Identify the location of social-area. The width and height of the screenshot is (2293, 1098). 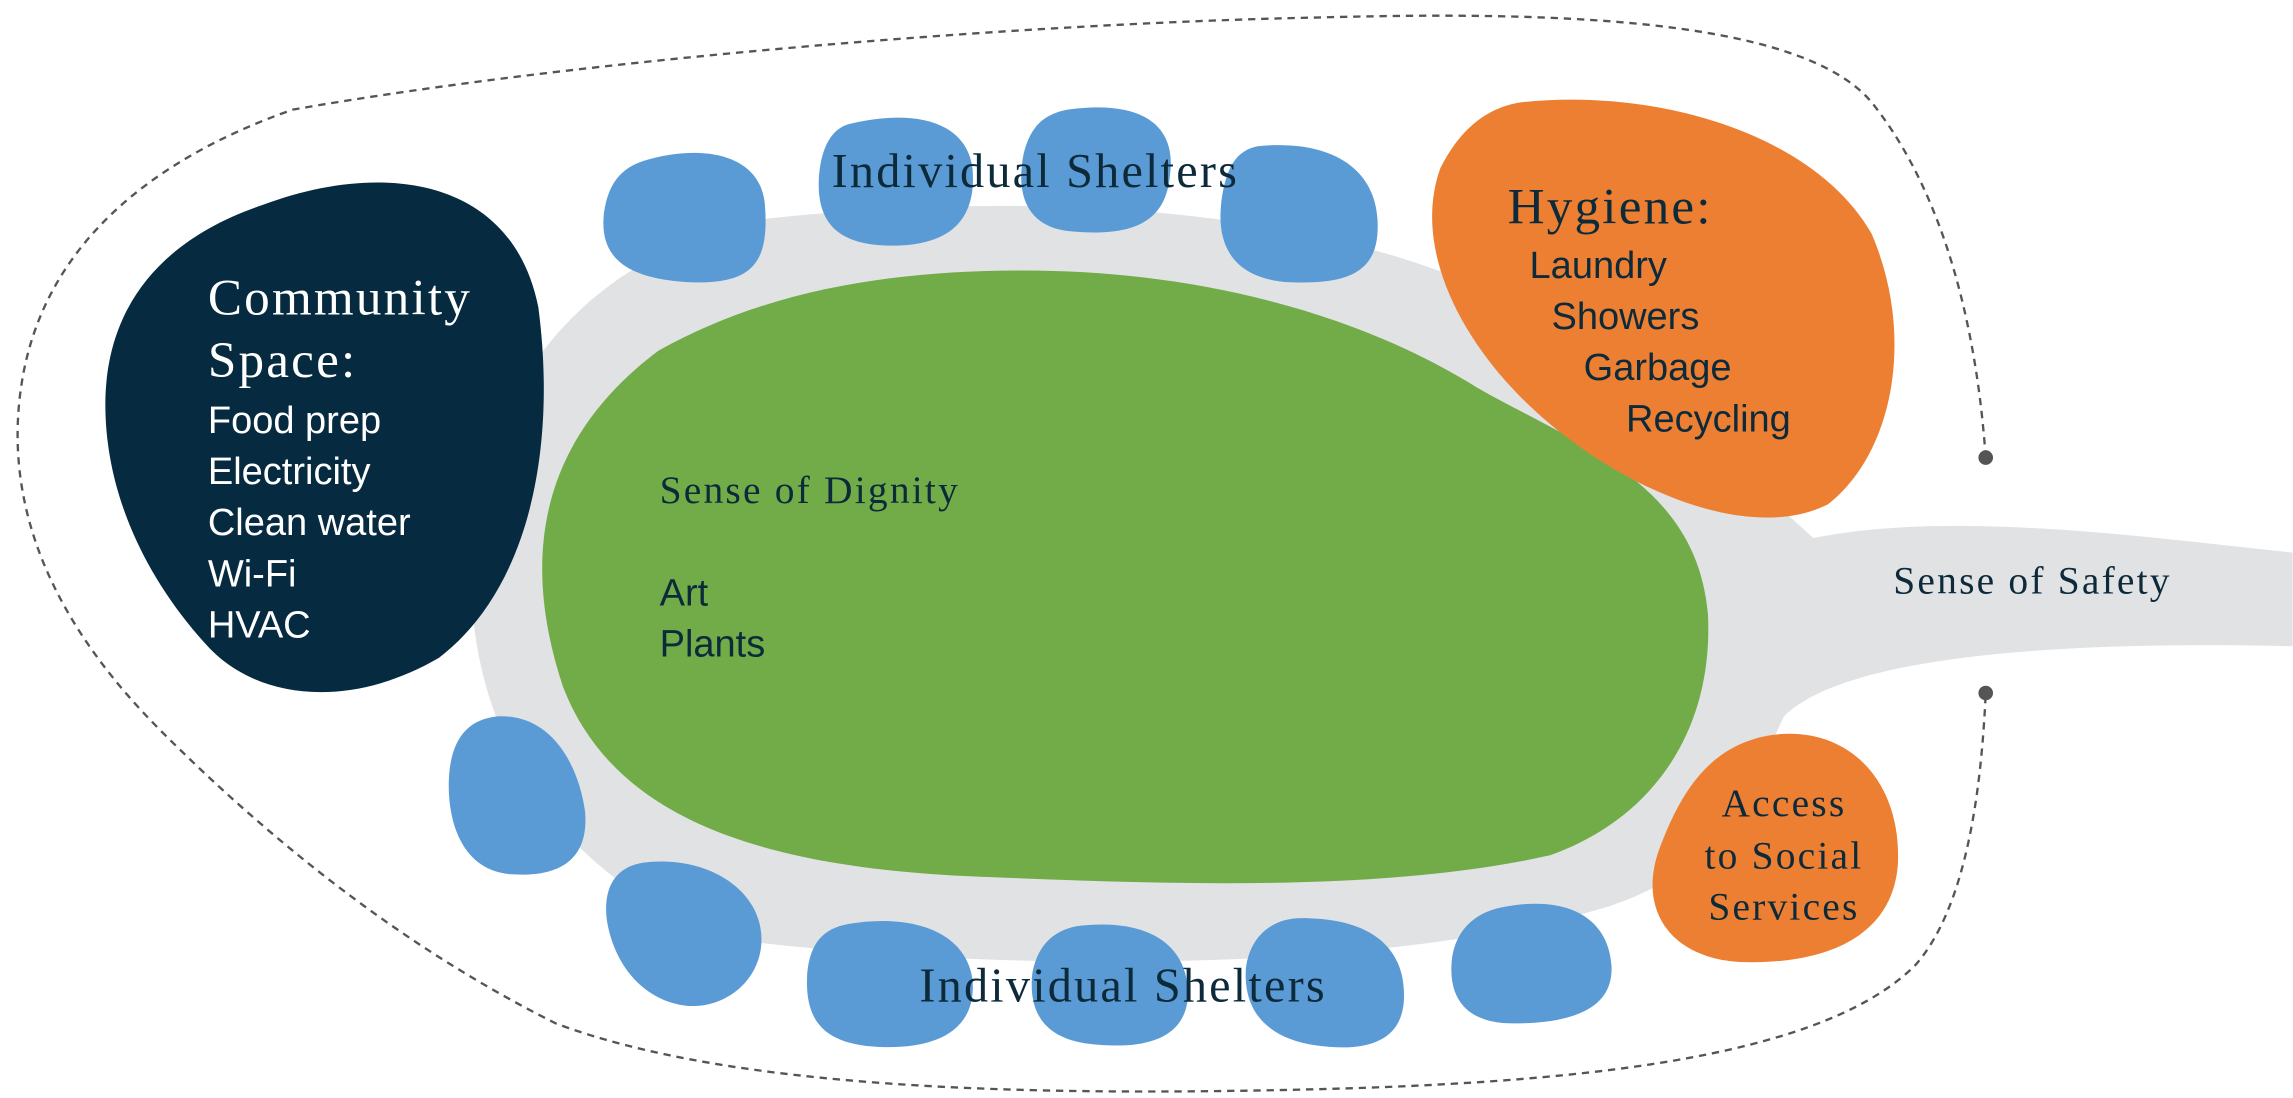
(1775, 848).